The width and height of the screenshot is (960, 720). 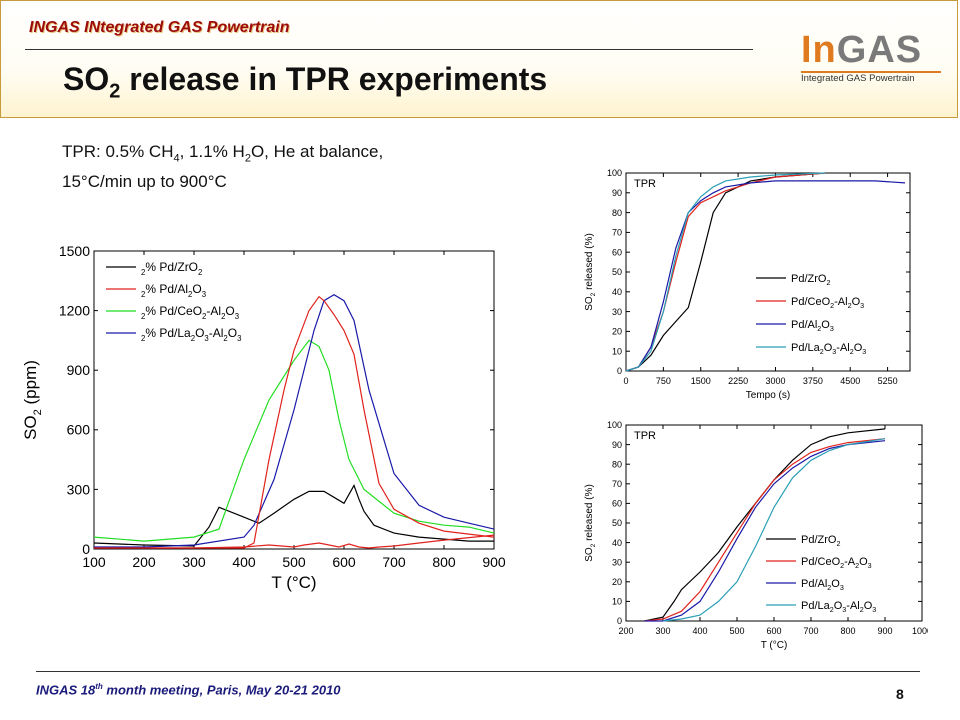 What do you see at coordinates (827, 303) in the screenshot?
I see `legend-label: Pd/CeO2-Al2O3` at bounding box center [827, 303].